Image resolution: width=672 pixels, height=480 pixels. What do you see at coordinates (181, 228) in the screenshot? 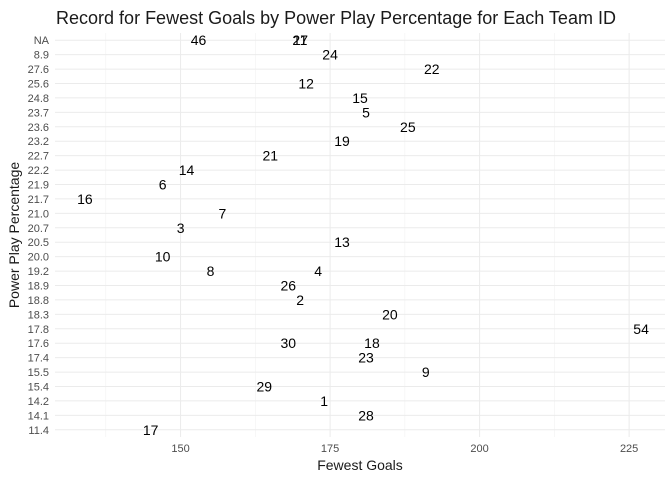
I see `point-label: 3` at bounding box center [181, 228].